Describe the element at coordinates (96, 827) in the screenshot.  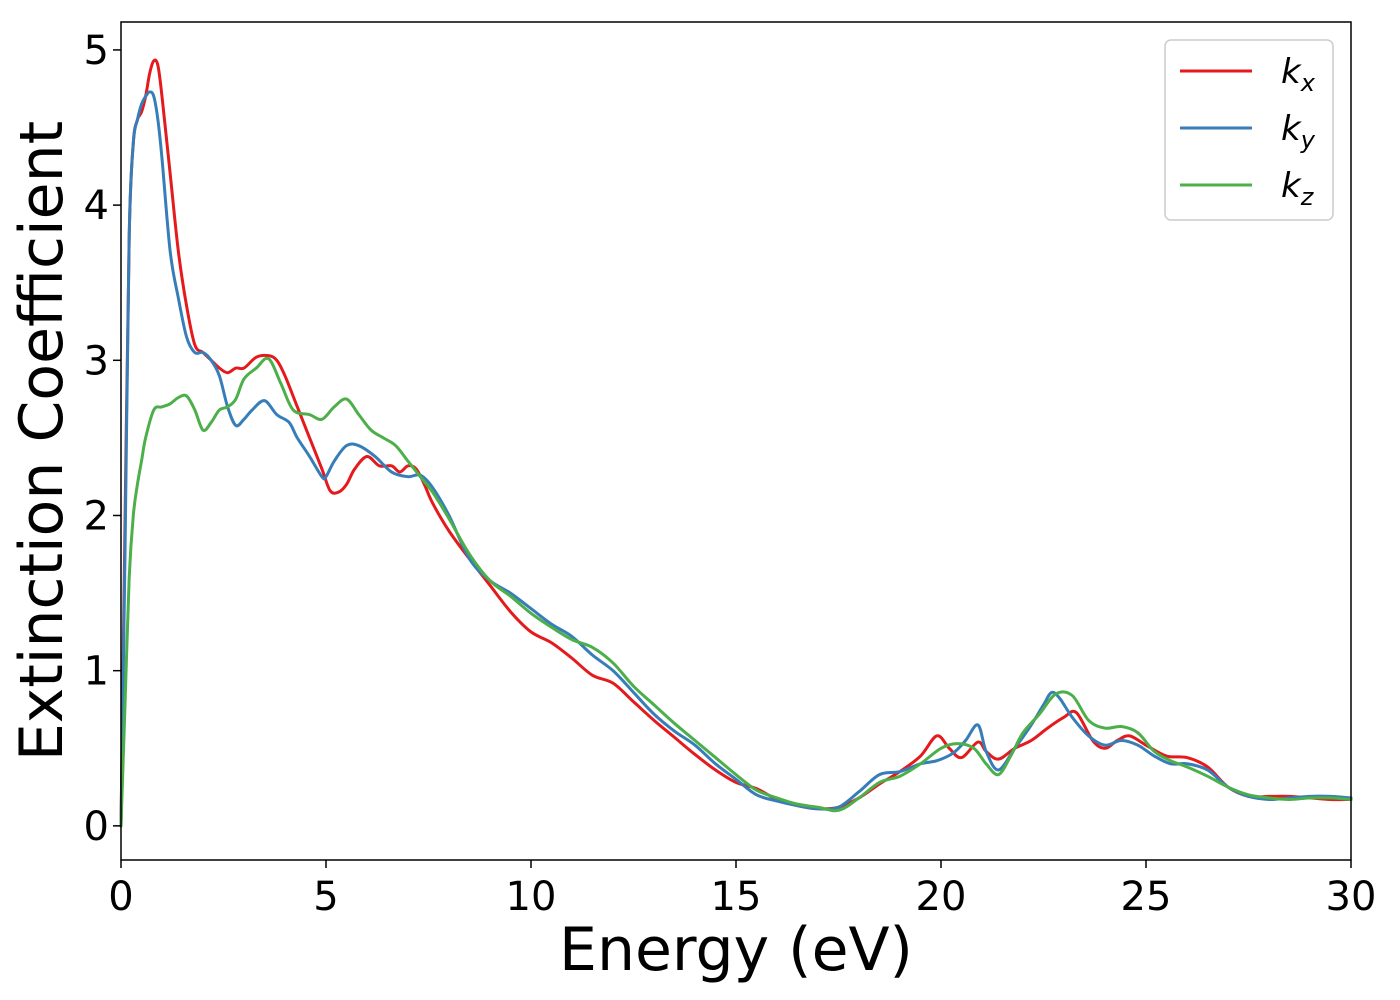
I see `y-tick-label: 0` at that location.